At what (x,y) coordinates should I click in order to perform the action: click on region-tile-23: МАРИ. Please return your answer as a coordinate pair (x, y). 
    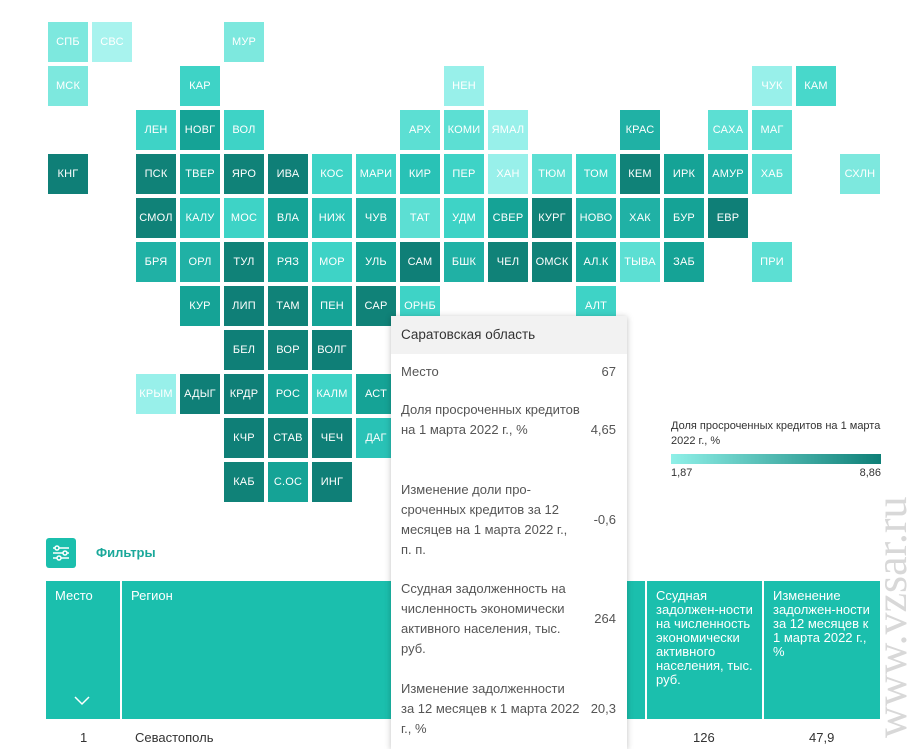
    Looking at the image, I should click on (376, 174).